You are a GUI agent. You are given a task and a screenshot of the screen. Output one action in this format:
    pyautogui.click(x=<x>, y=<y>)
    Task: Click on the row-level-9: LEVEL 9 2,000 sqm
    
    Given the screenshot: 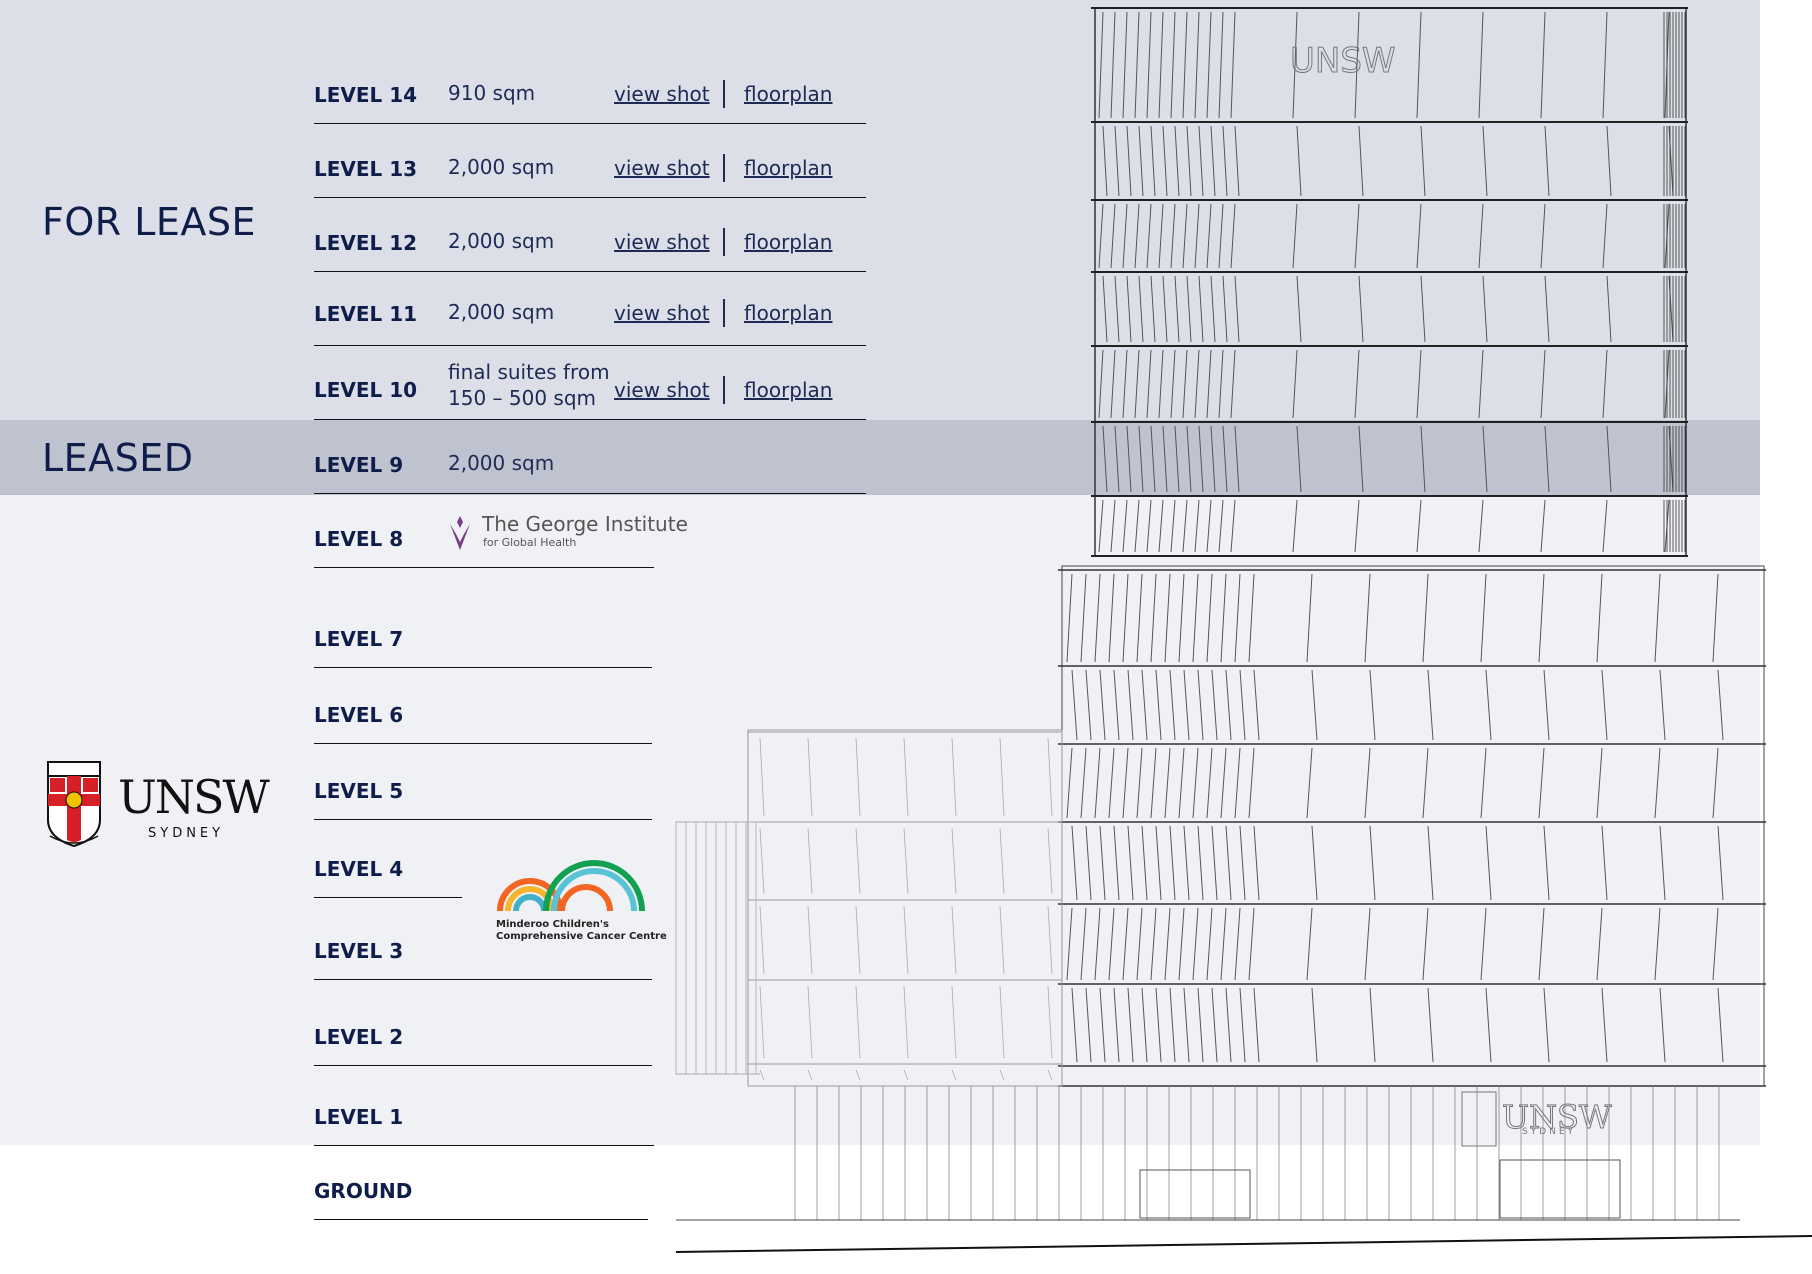 What is the action you would take?
    pyautogui.click(x=590, y=457)
    